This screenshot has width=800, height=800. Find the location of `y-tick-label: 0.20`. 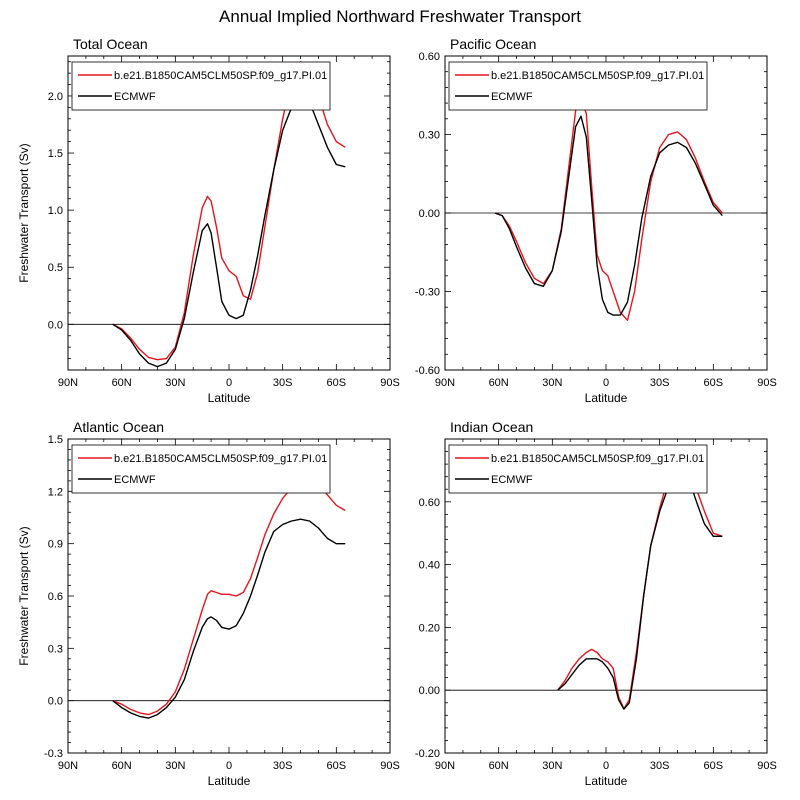

y-tick-label: 0.20 is located at coordinates (429, 628).